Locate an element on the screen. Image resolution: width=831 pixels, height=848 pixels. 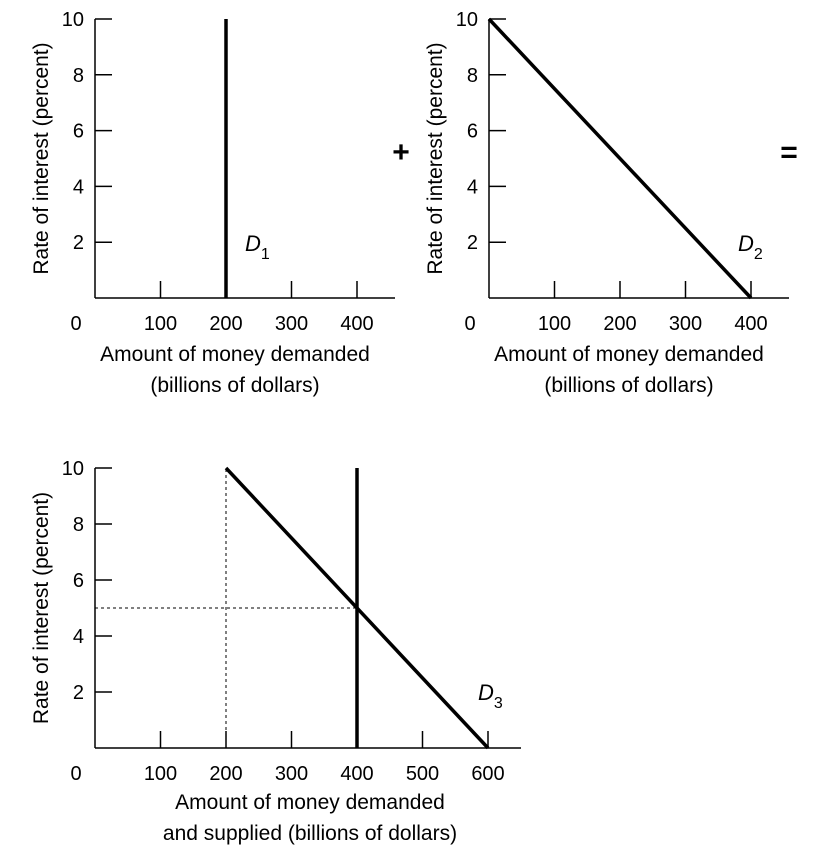
equals-sign: = is located at coordinates (789, 152).